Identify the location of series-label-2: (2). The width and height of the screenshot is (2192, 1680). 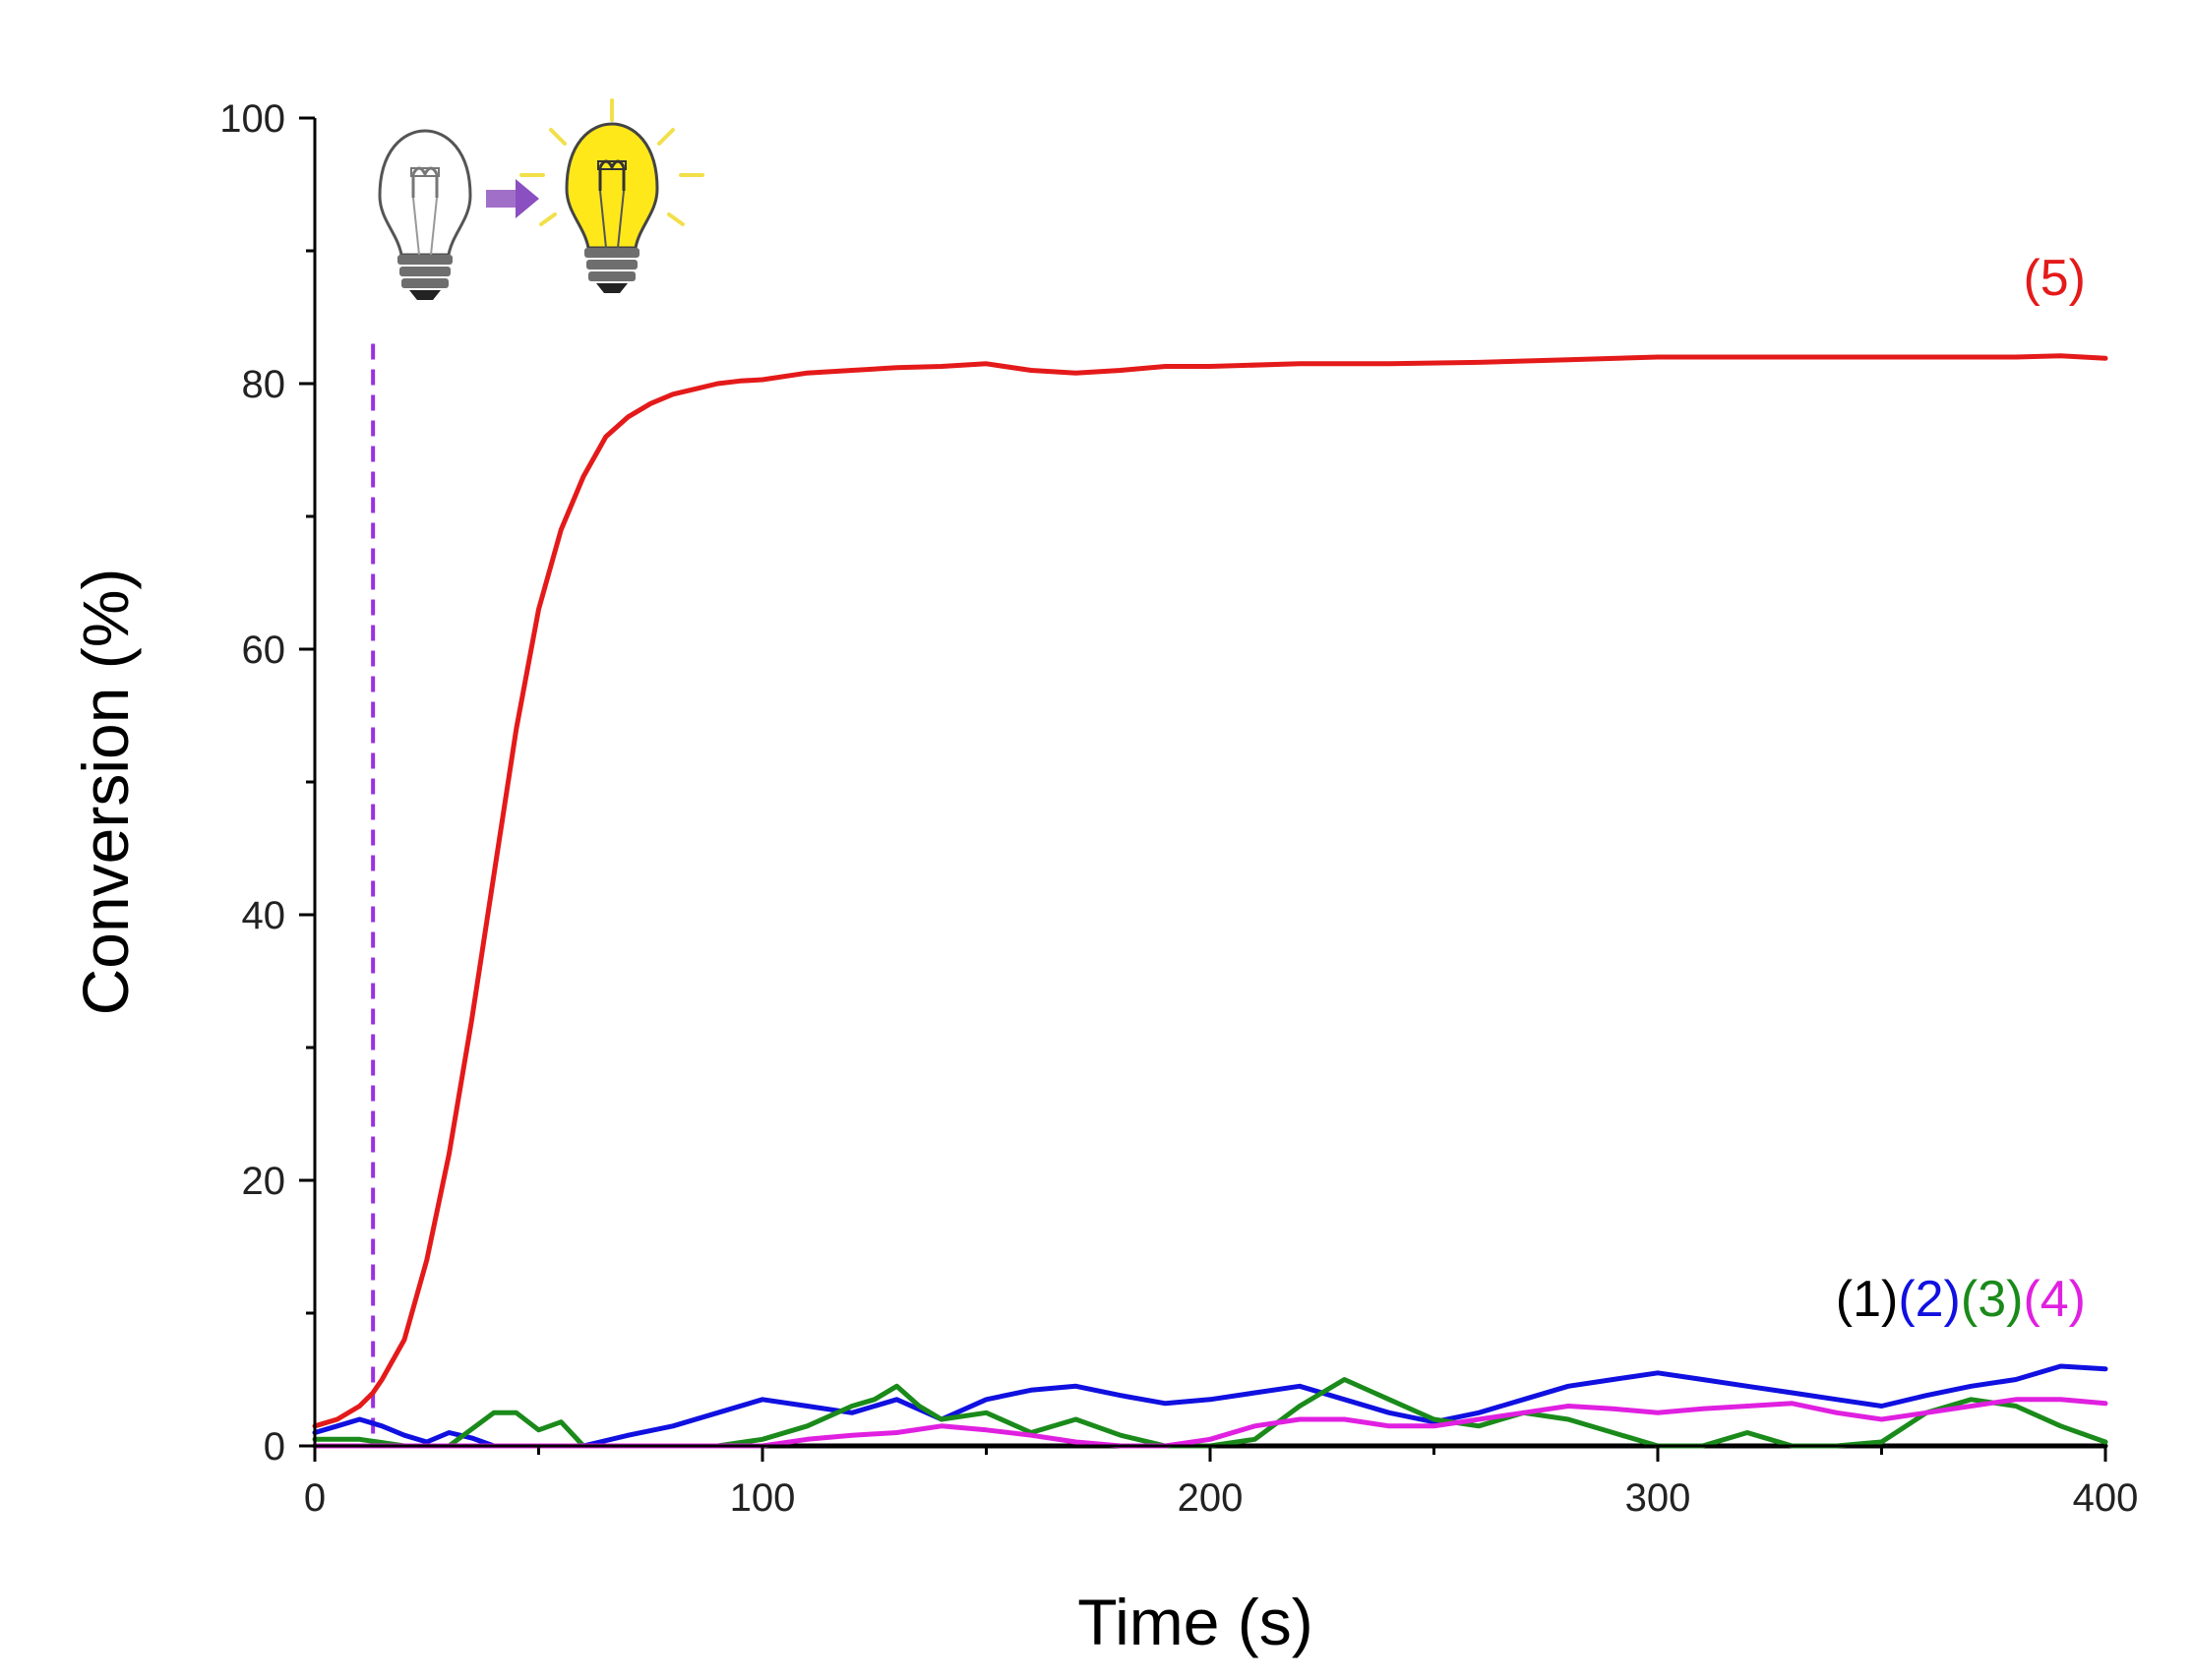
(1930, 1299).